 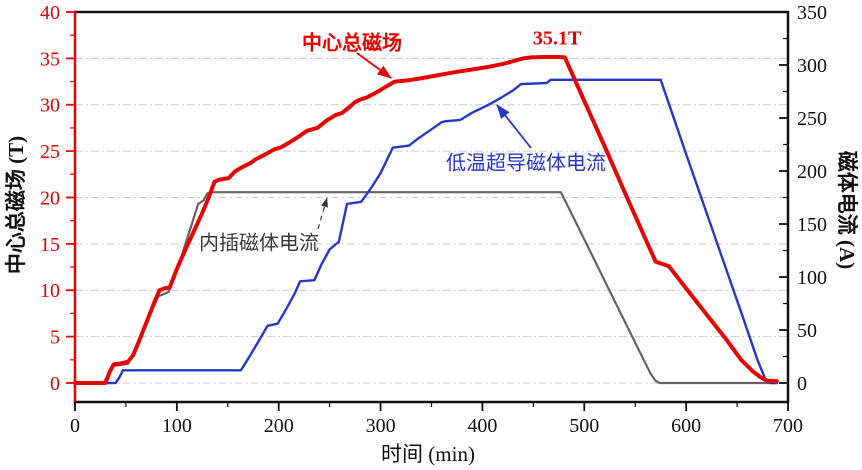 I want to click on y-left-axis: 0 5 10 15 20 25 30 35 40, so click(x=57, y=198).